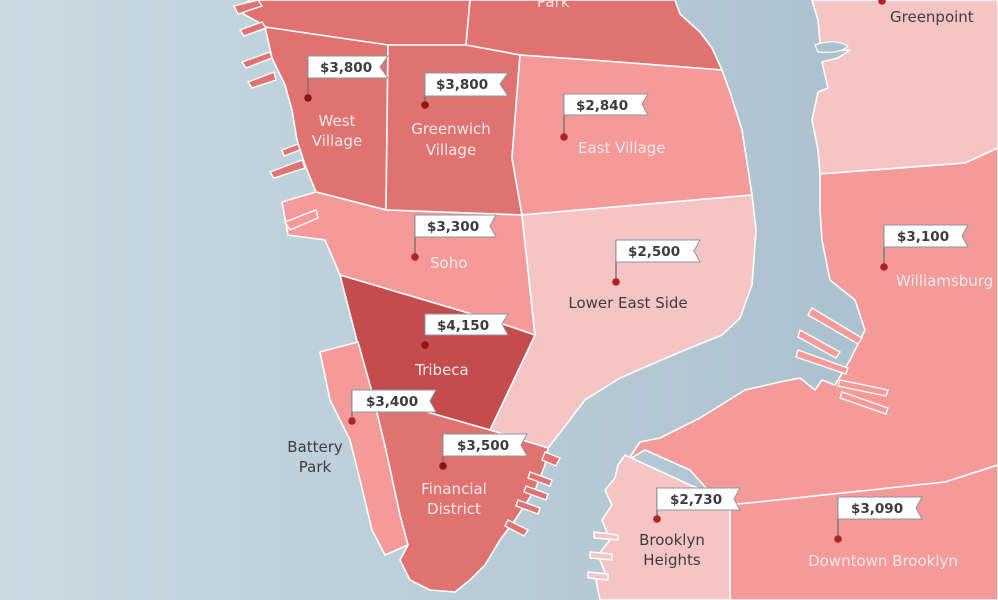 The image size is (998, 600). Describe the element at coordinates (462, 85) in the screenshot. I see `price-greenwich-village: $3,800` at that location.